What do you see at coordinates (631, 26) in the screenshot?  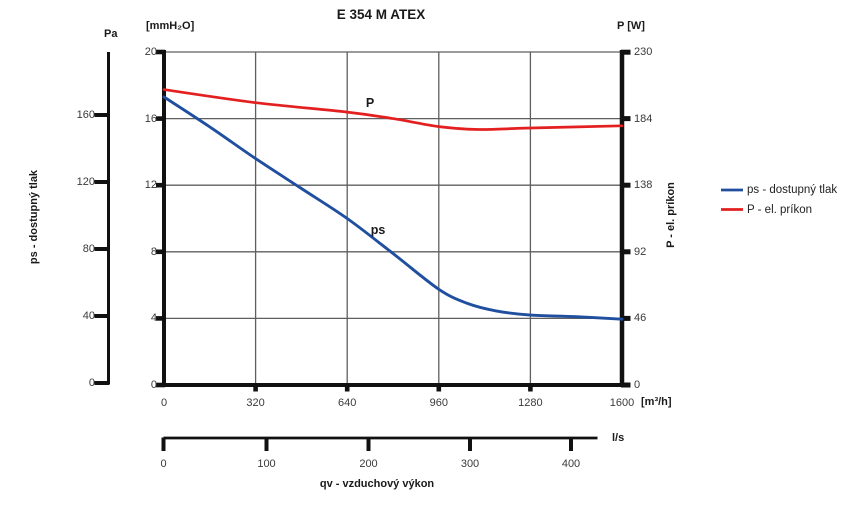 I see `watt-unit-label: P [W]` at bounding box center [631, 26].